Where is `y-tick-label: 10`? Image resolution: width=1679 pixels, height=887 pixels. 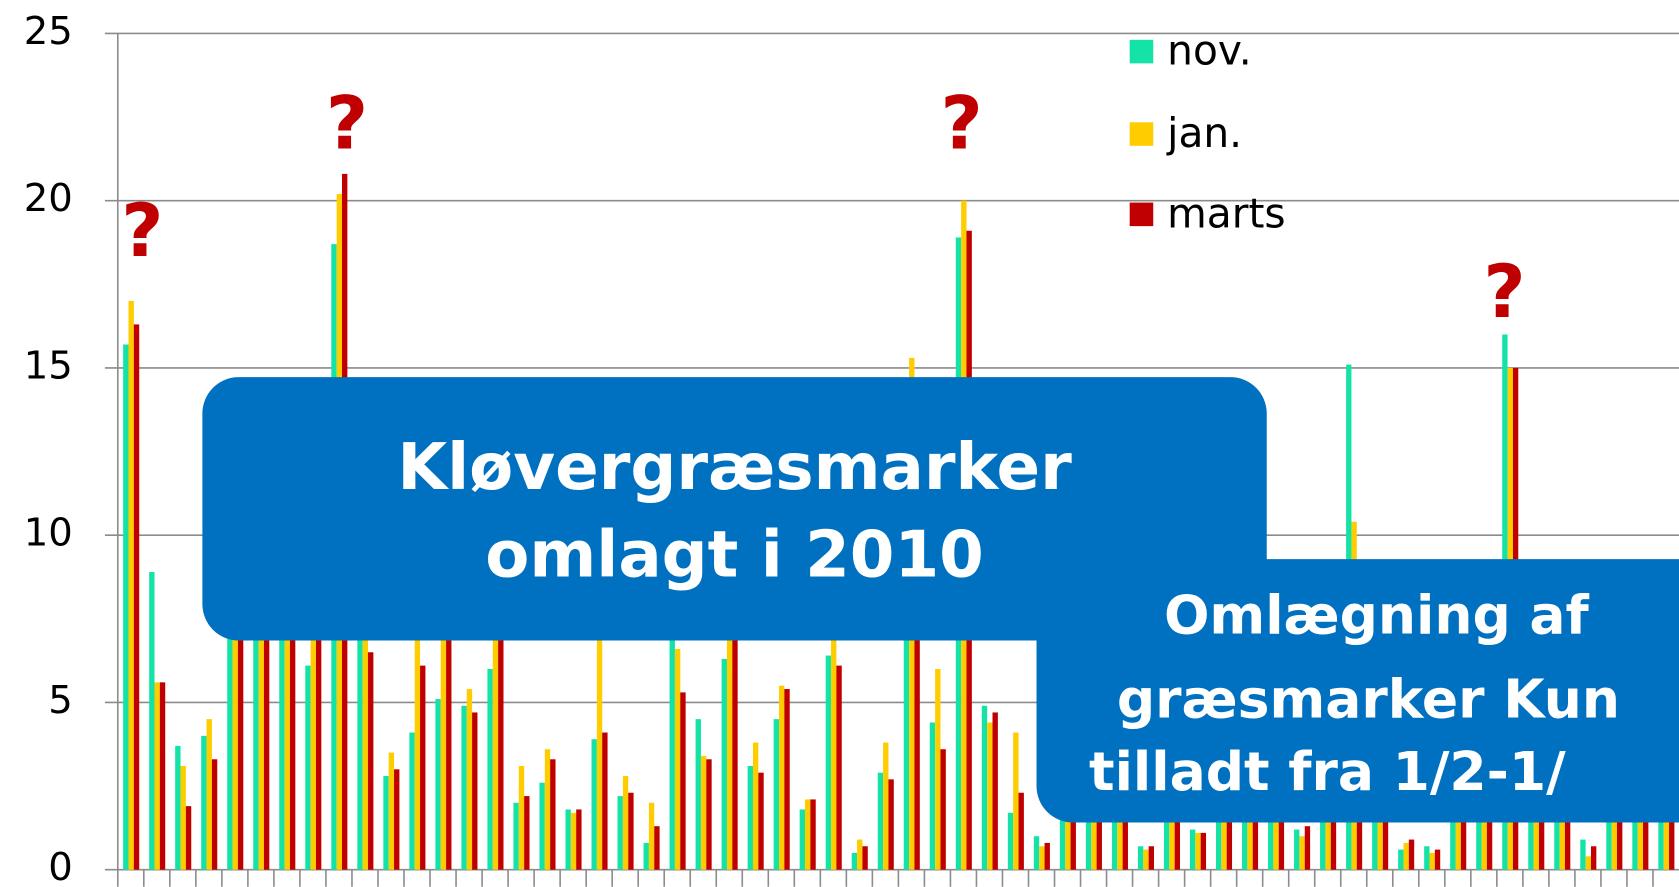 y-tick-label: 10 is located at coordinates (48, 533).